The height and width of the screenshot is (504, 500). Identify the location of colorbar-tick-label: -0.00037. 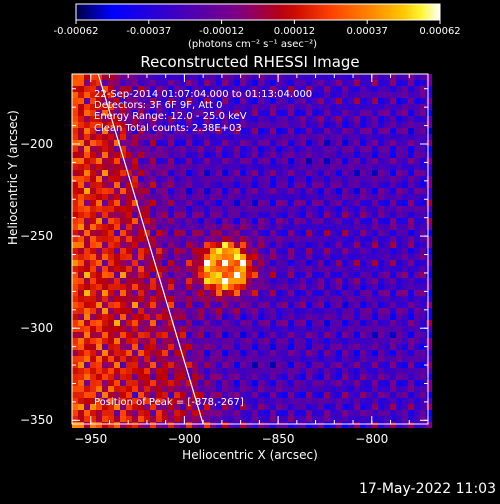
(149, 31).